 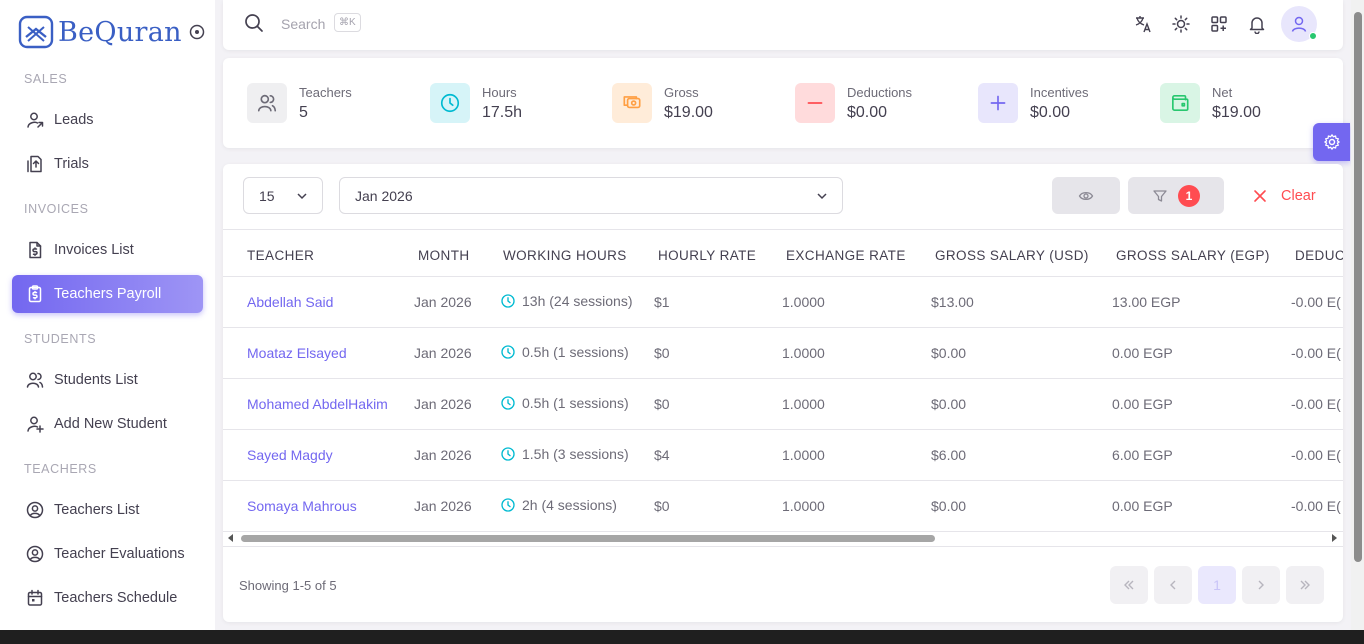 What do you see at coordinates (317, 404) in the screenshot?
I see `cell-teacher: Mohamed AbdelHakim` at bounding box center [317, 404].